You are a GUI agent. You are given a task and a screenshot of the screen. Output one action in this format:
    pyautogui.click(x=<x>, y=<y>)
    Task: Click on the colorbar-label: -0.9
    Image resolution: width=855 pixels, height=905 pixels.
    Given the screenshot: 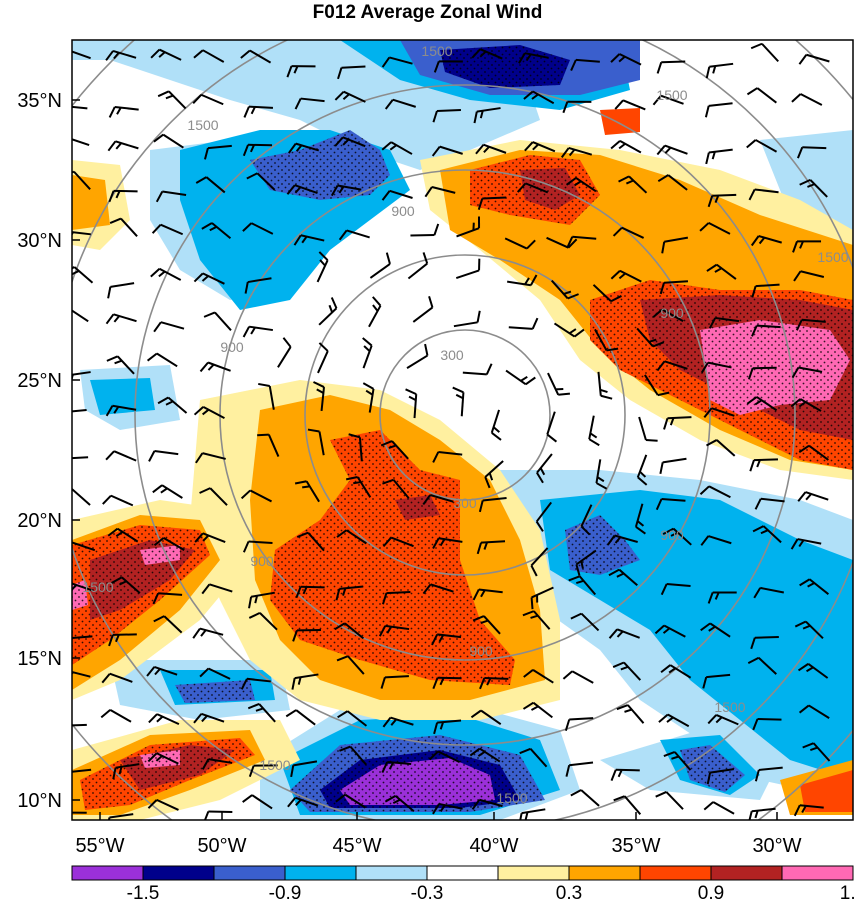 What is the action you would take?
    pyautogui.click(x=285, y=891)
    